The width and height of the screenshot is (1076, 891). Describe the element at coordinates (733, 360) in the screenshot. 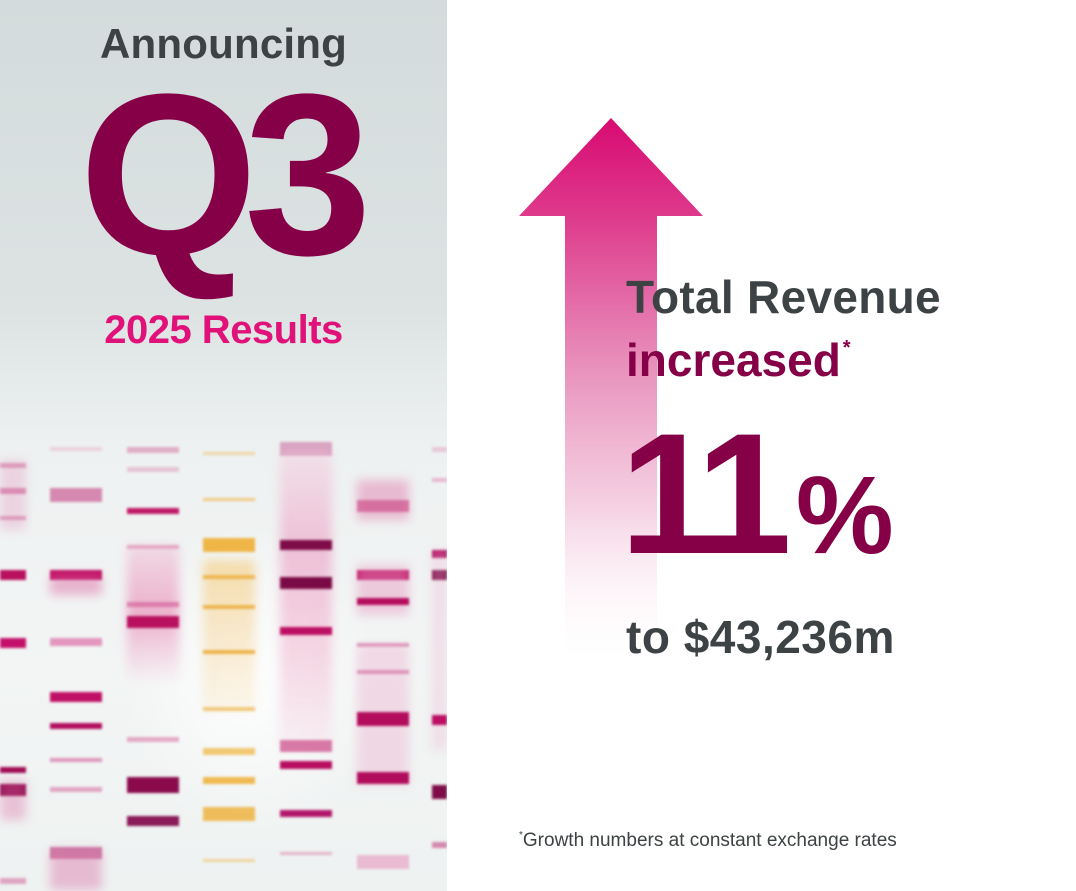

I see `increased-text: increased` at that location.